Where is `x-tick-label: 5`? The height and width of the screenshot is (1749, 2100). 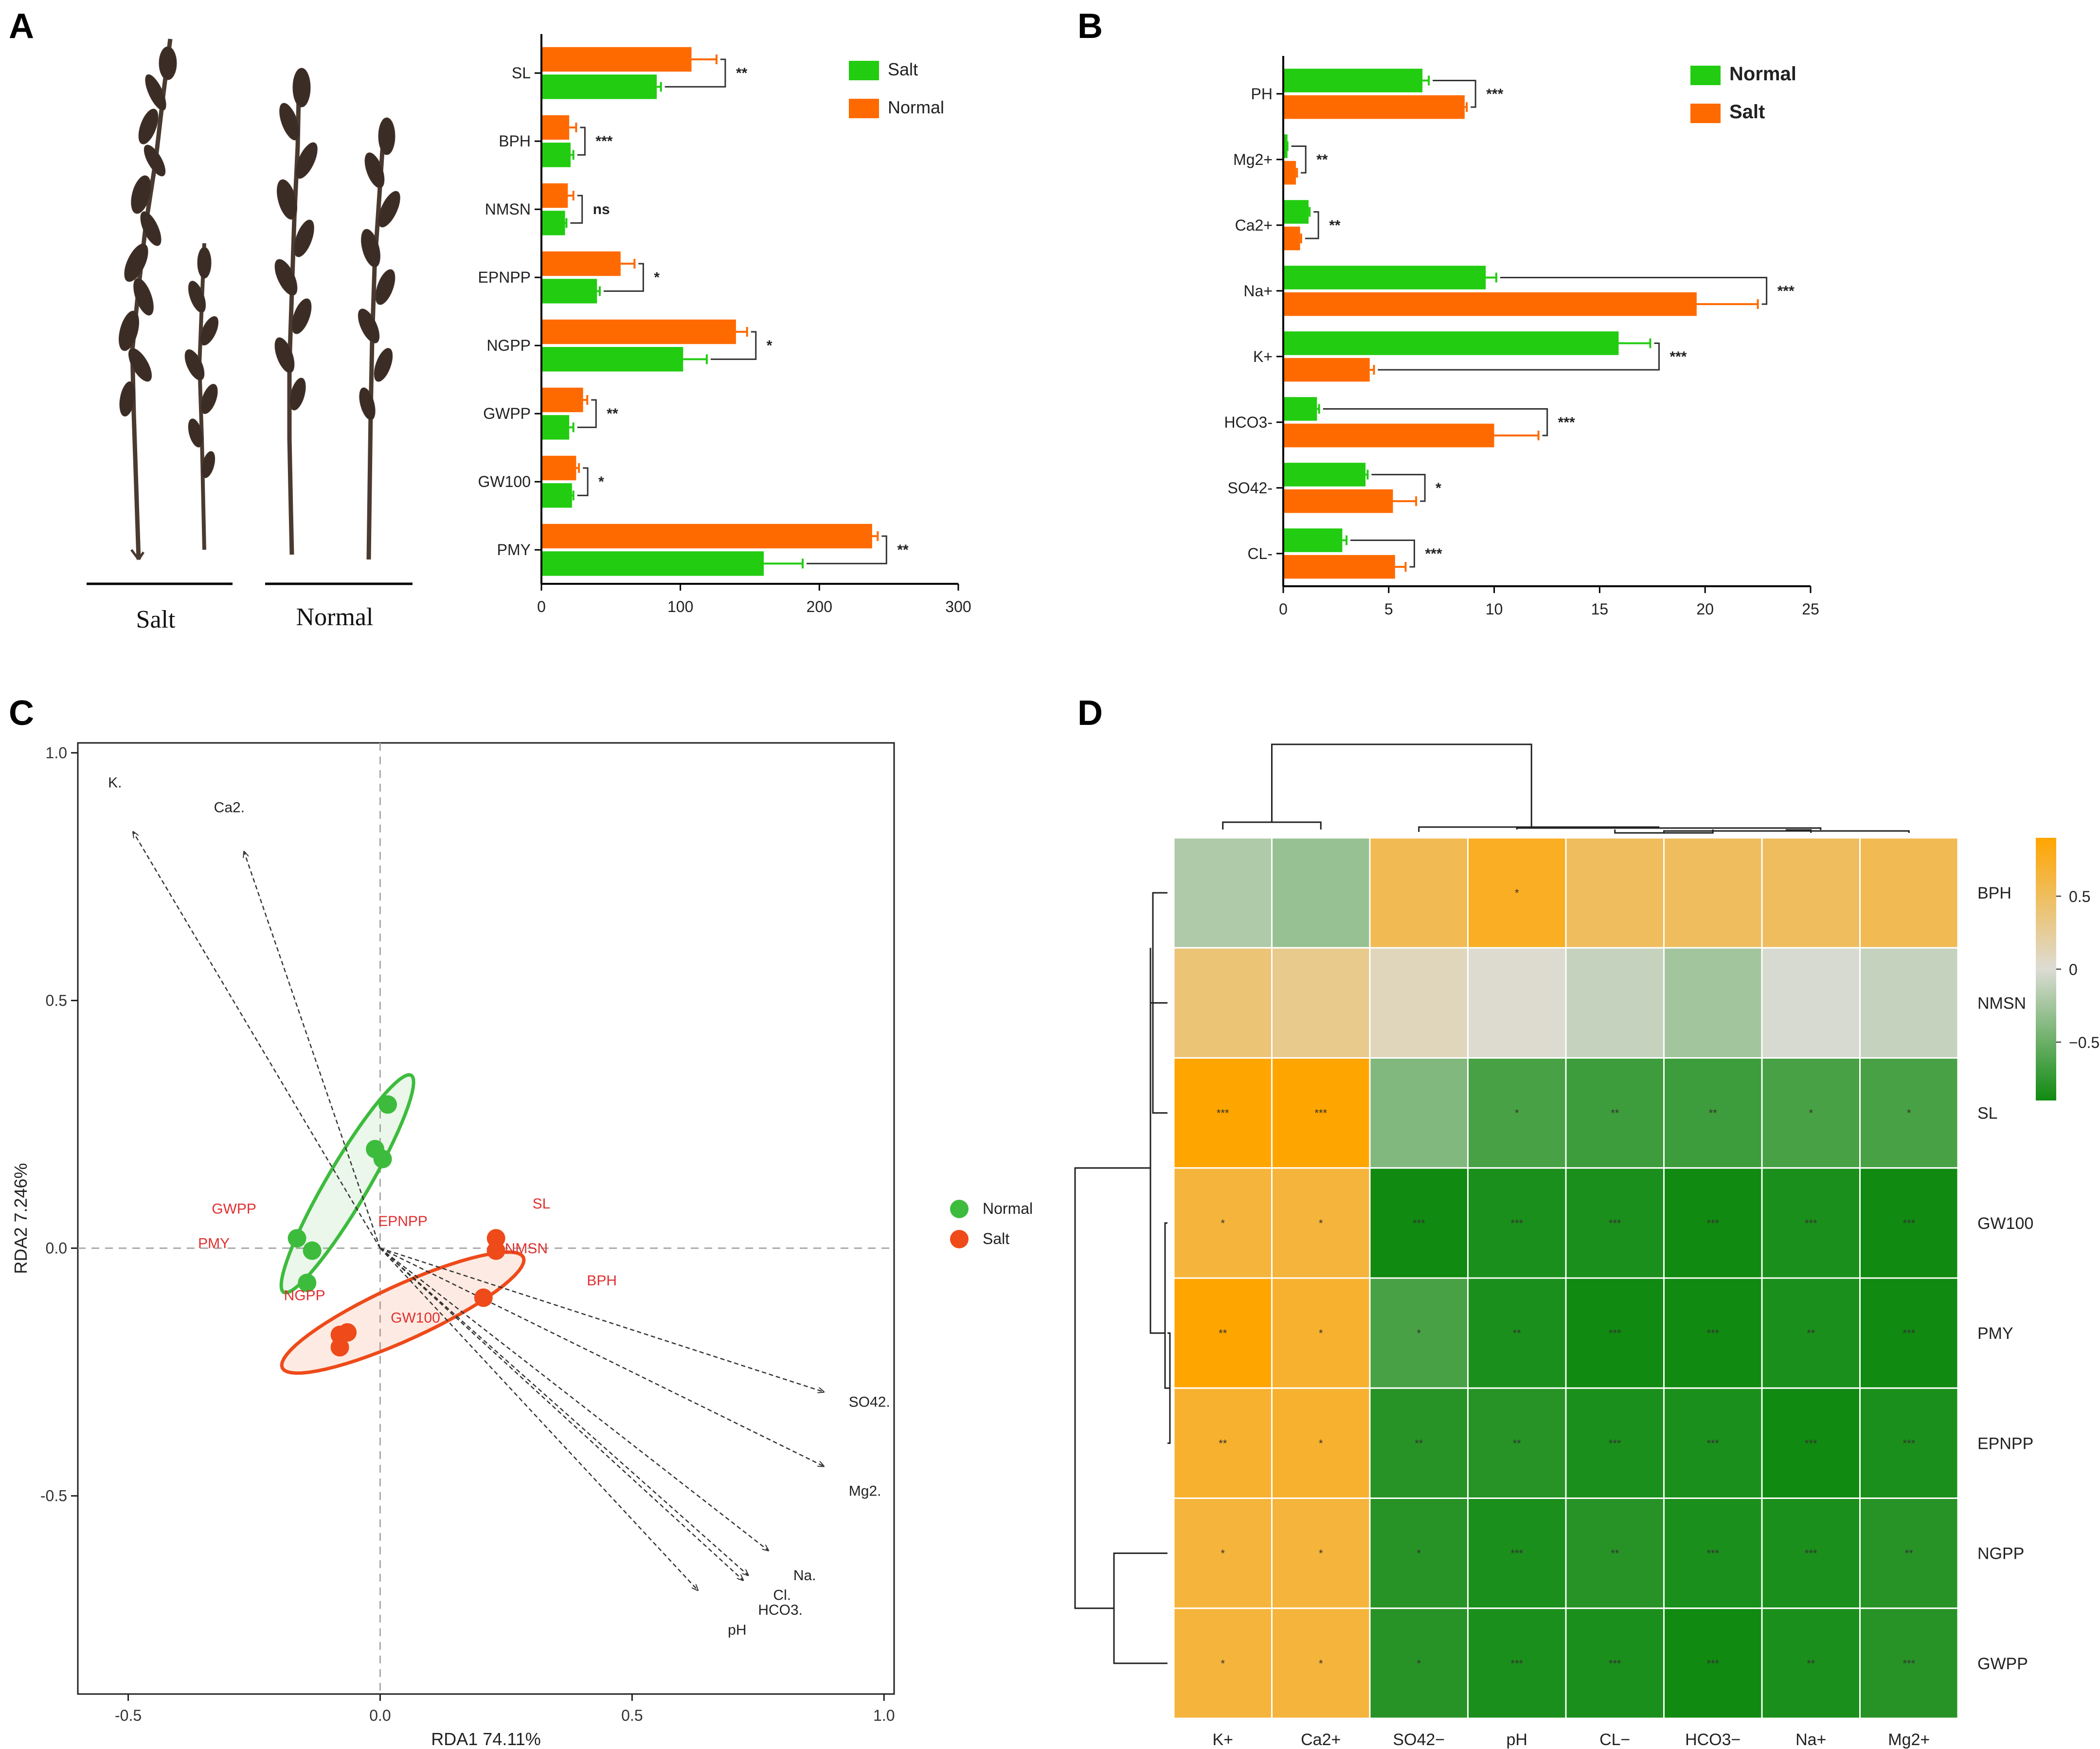
x-tick-label: 5 is located at coordinates (1388, 609).